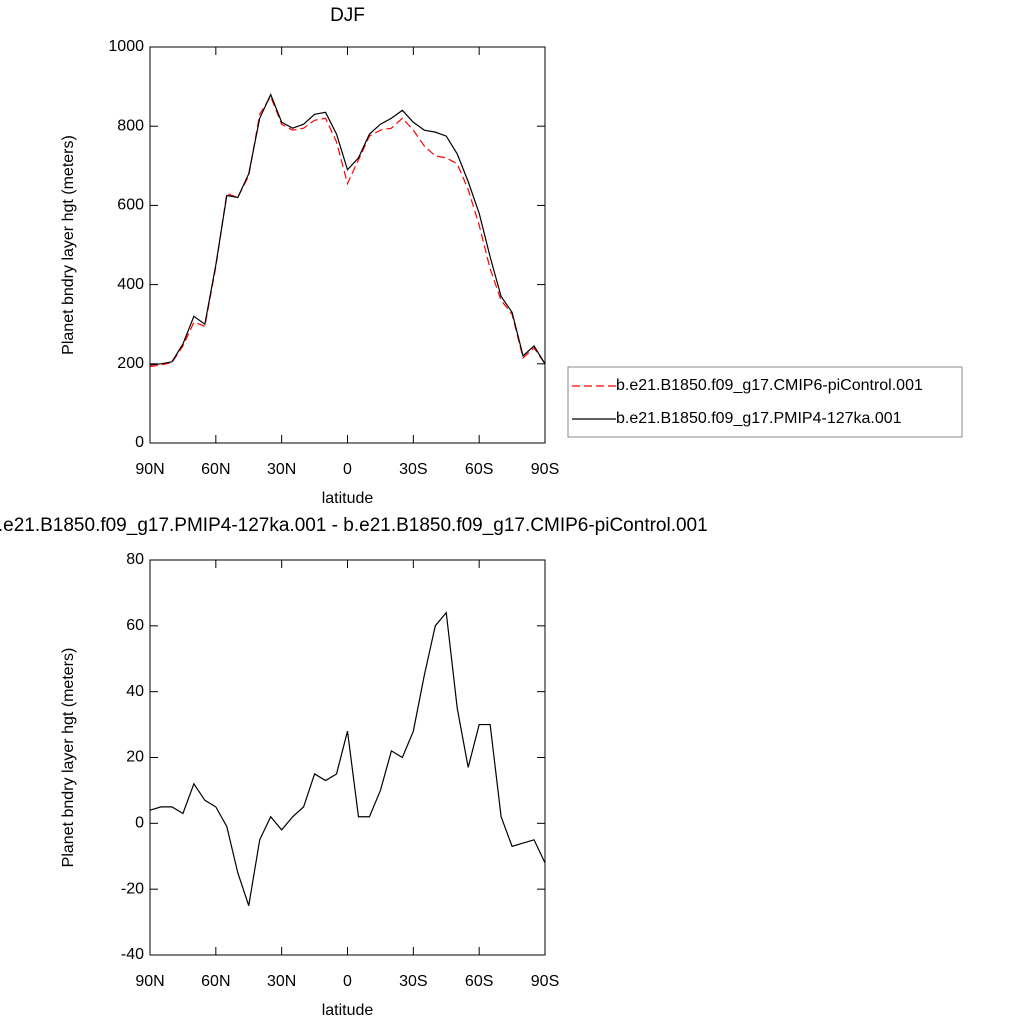  What do you see at coordinates (347, 15) in the screenshot?
I see `chart-title: DJF` at bounding box center [347, 15].